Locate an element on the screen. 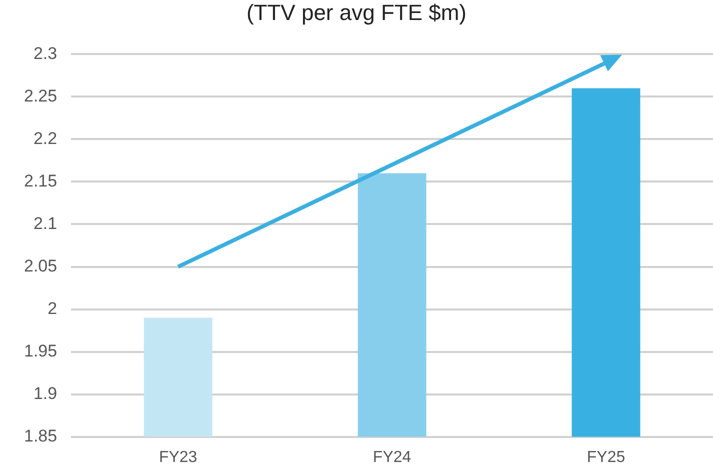 The height and width of the screenshot is (470, 713). y-tick-label: 1.9 is located at coordinates (45, 393).